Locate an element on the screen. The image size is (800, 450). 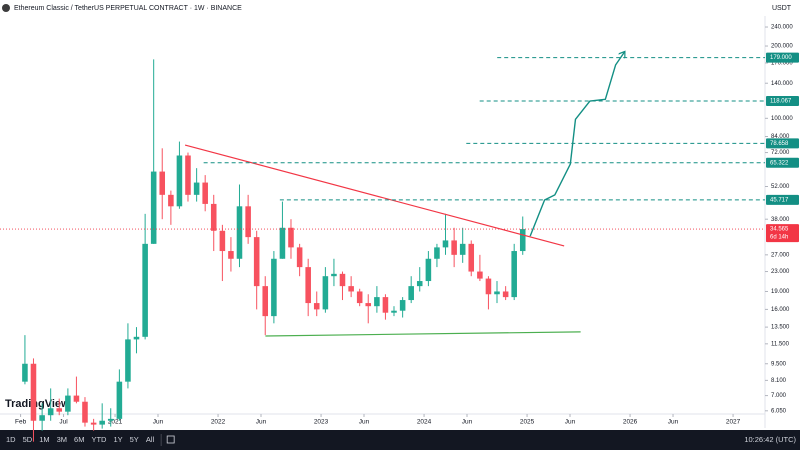
range-button: 5Y is located at coordinates (134, 439).